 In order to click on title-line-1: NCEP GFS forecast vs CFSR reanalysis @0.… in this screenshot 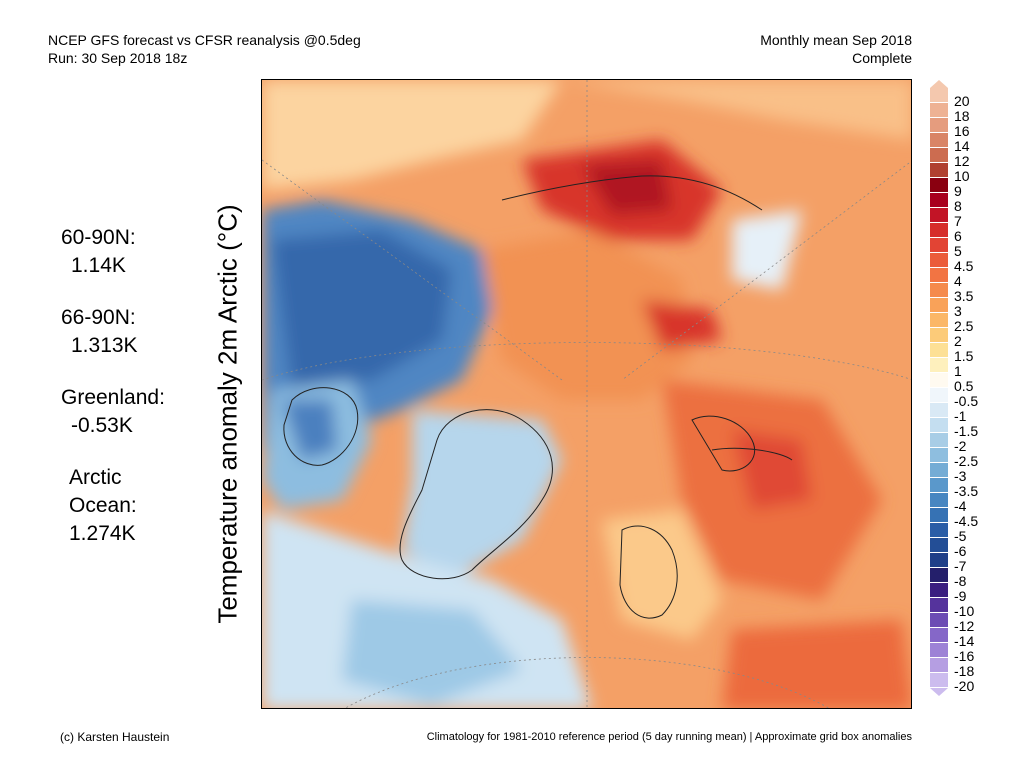, I will do `click(204, 40)`.